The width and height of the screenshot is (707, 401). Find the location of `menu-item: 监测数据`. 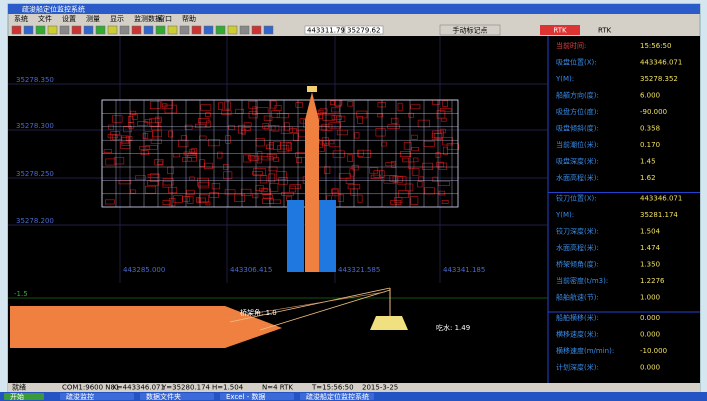

menu-item: 监测数据 is located at coordinates (148, 18).